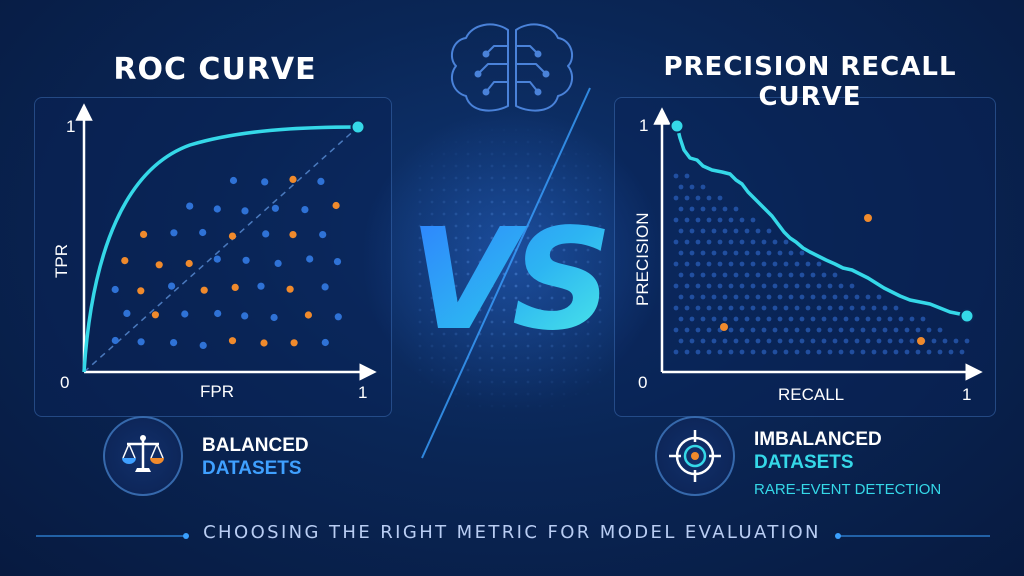  What do you see at coordinates (677, 126) in the screenshot?
I see `pr-start-point` at bounding box center [677, 126].